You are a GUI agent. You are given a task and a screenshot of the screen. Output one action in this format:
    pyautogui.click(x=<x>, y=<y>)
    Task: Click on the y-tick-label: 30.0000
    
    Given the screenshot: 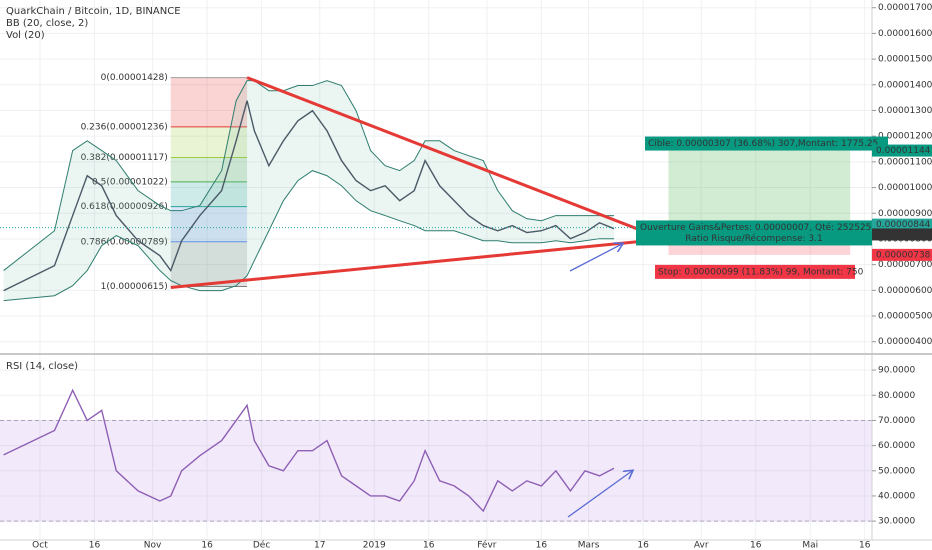 What is the action you would take?
    pyautogui.click(x=896, y=522)
    